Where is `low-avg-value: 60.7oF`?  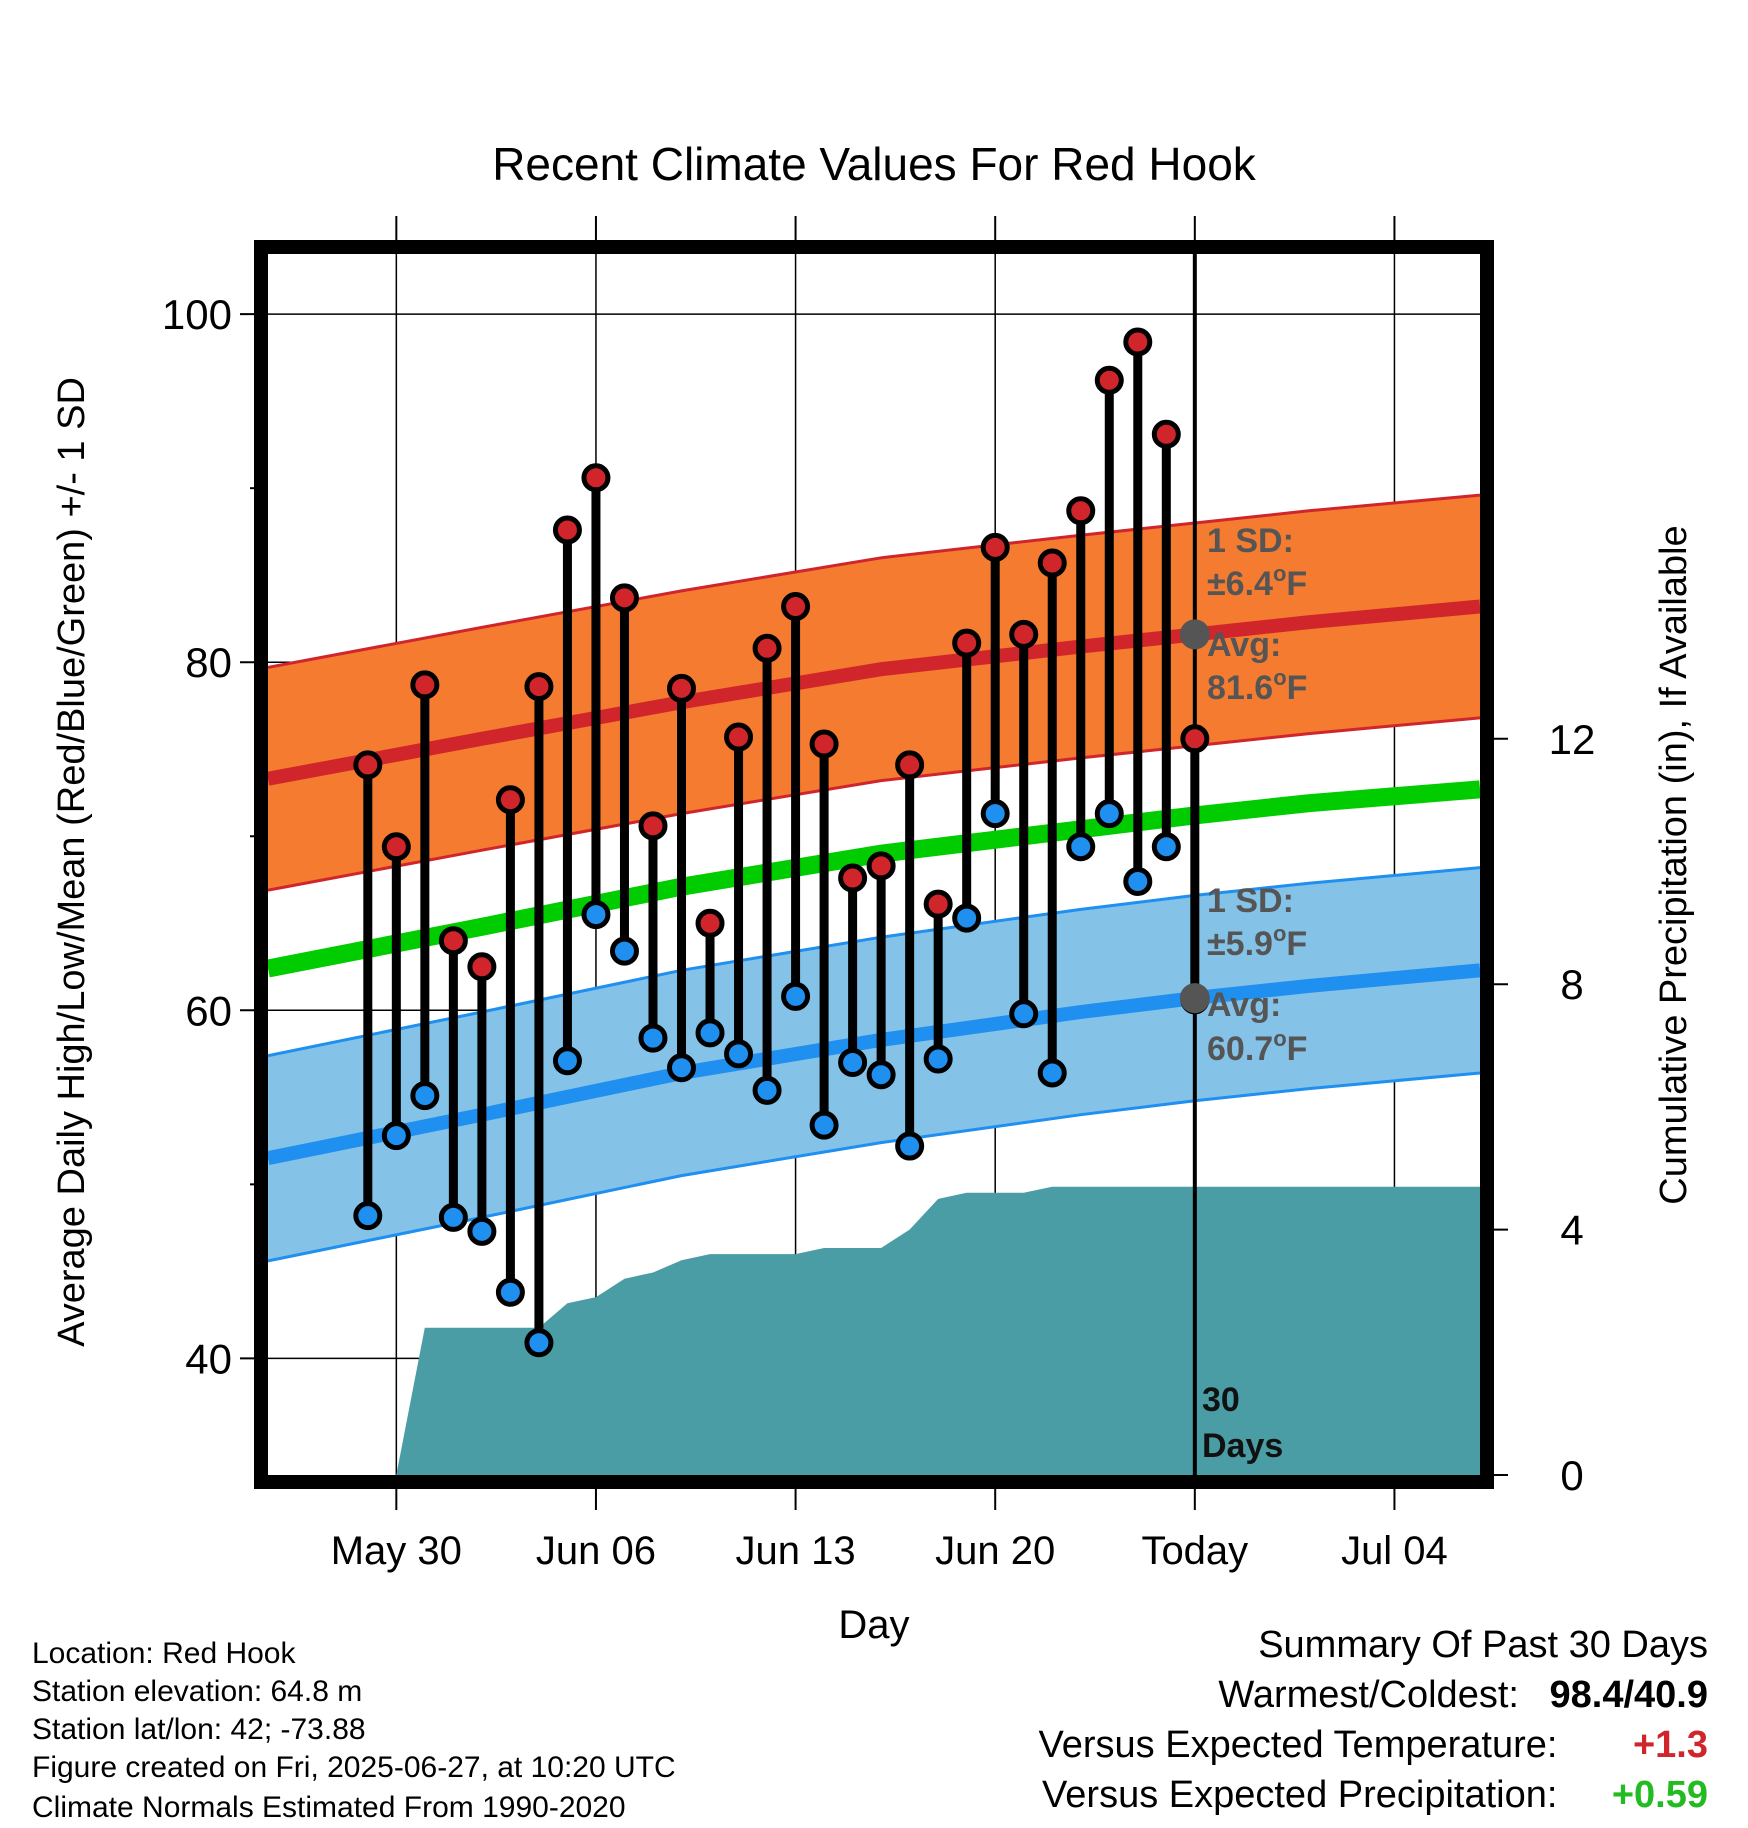
low-avg-value: 60.7oF is located at coordinates (1257, 1047).